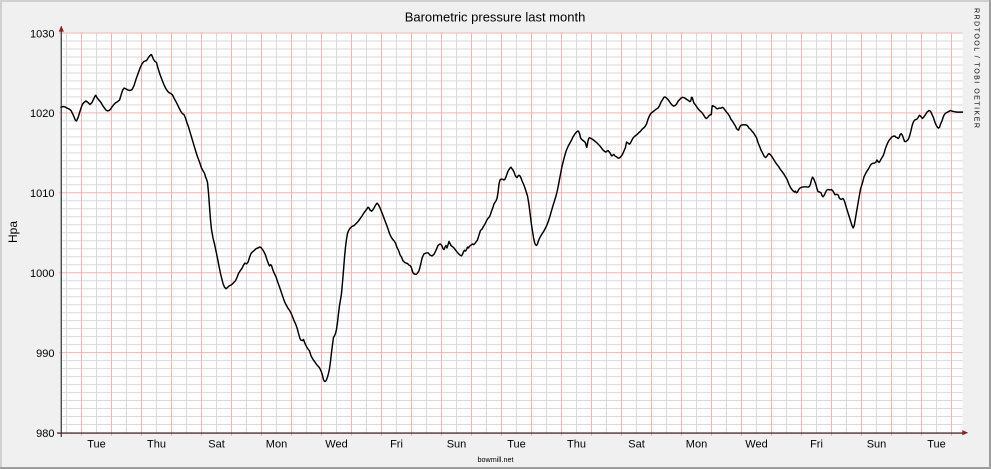  Describe the element at coordinates (13, 232) in the screenshot. I see `svg-text: Hpa` at that location.